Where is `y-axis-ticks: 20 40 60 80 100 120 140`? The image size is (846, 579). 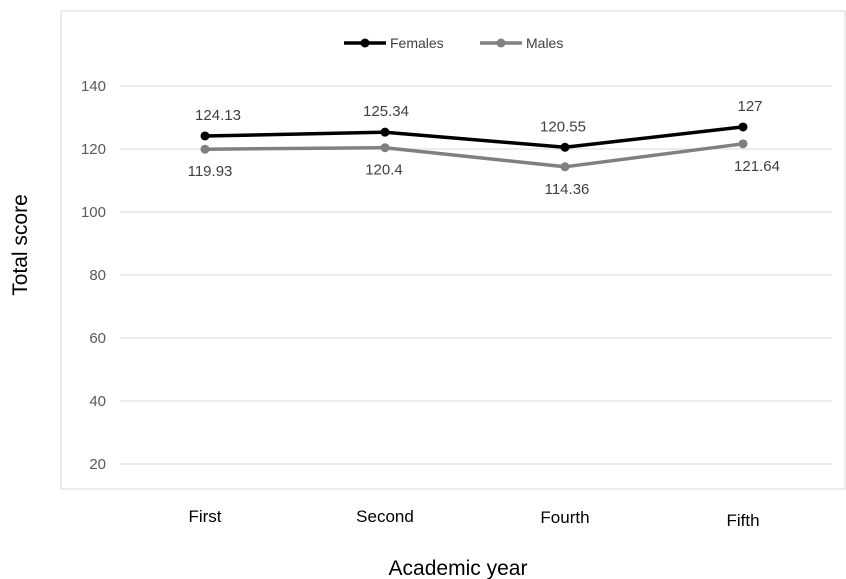 y-axis-ticks: 20 40 60 80 100 120 140 is located at coordinates (93, 275).